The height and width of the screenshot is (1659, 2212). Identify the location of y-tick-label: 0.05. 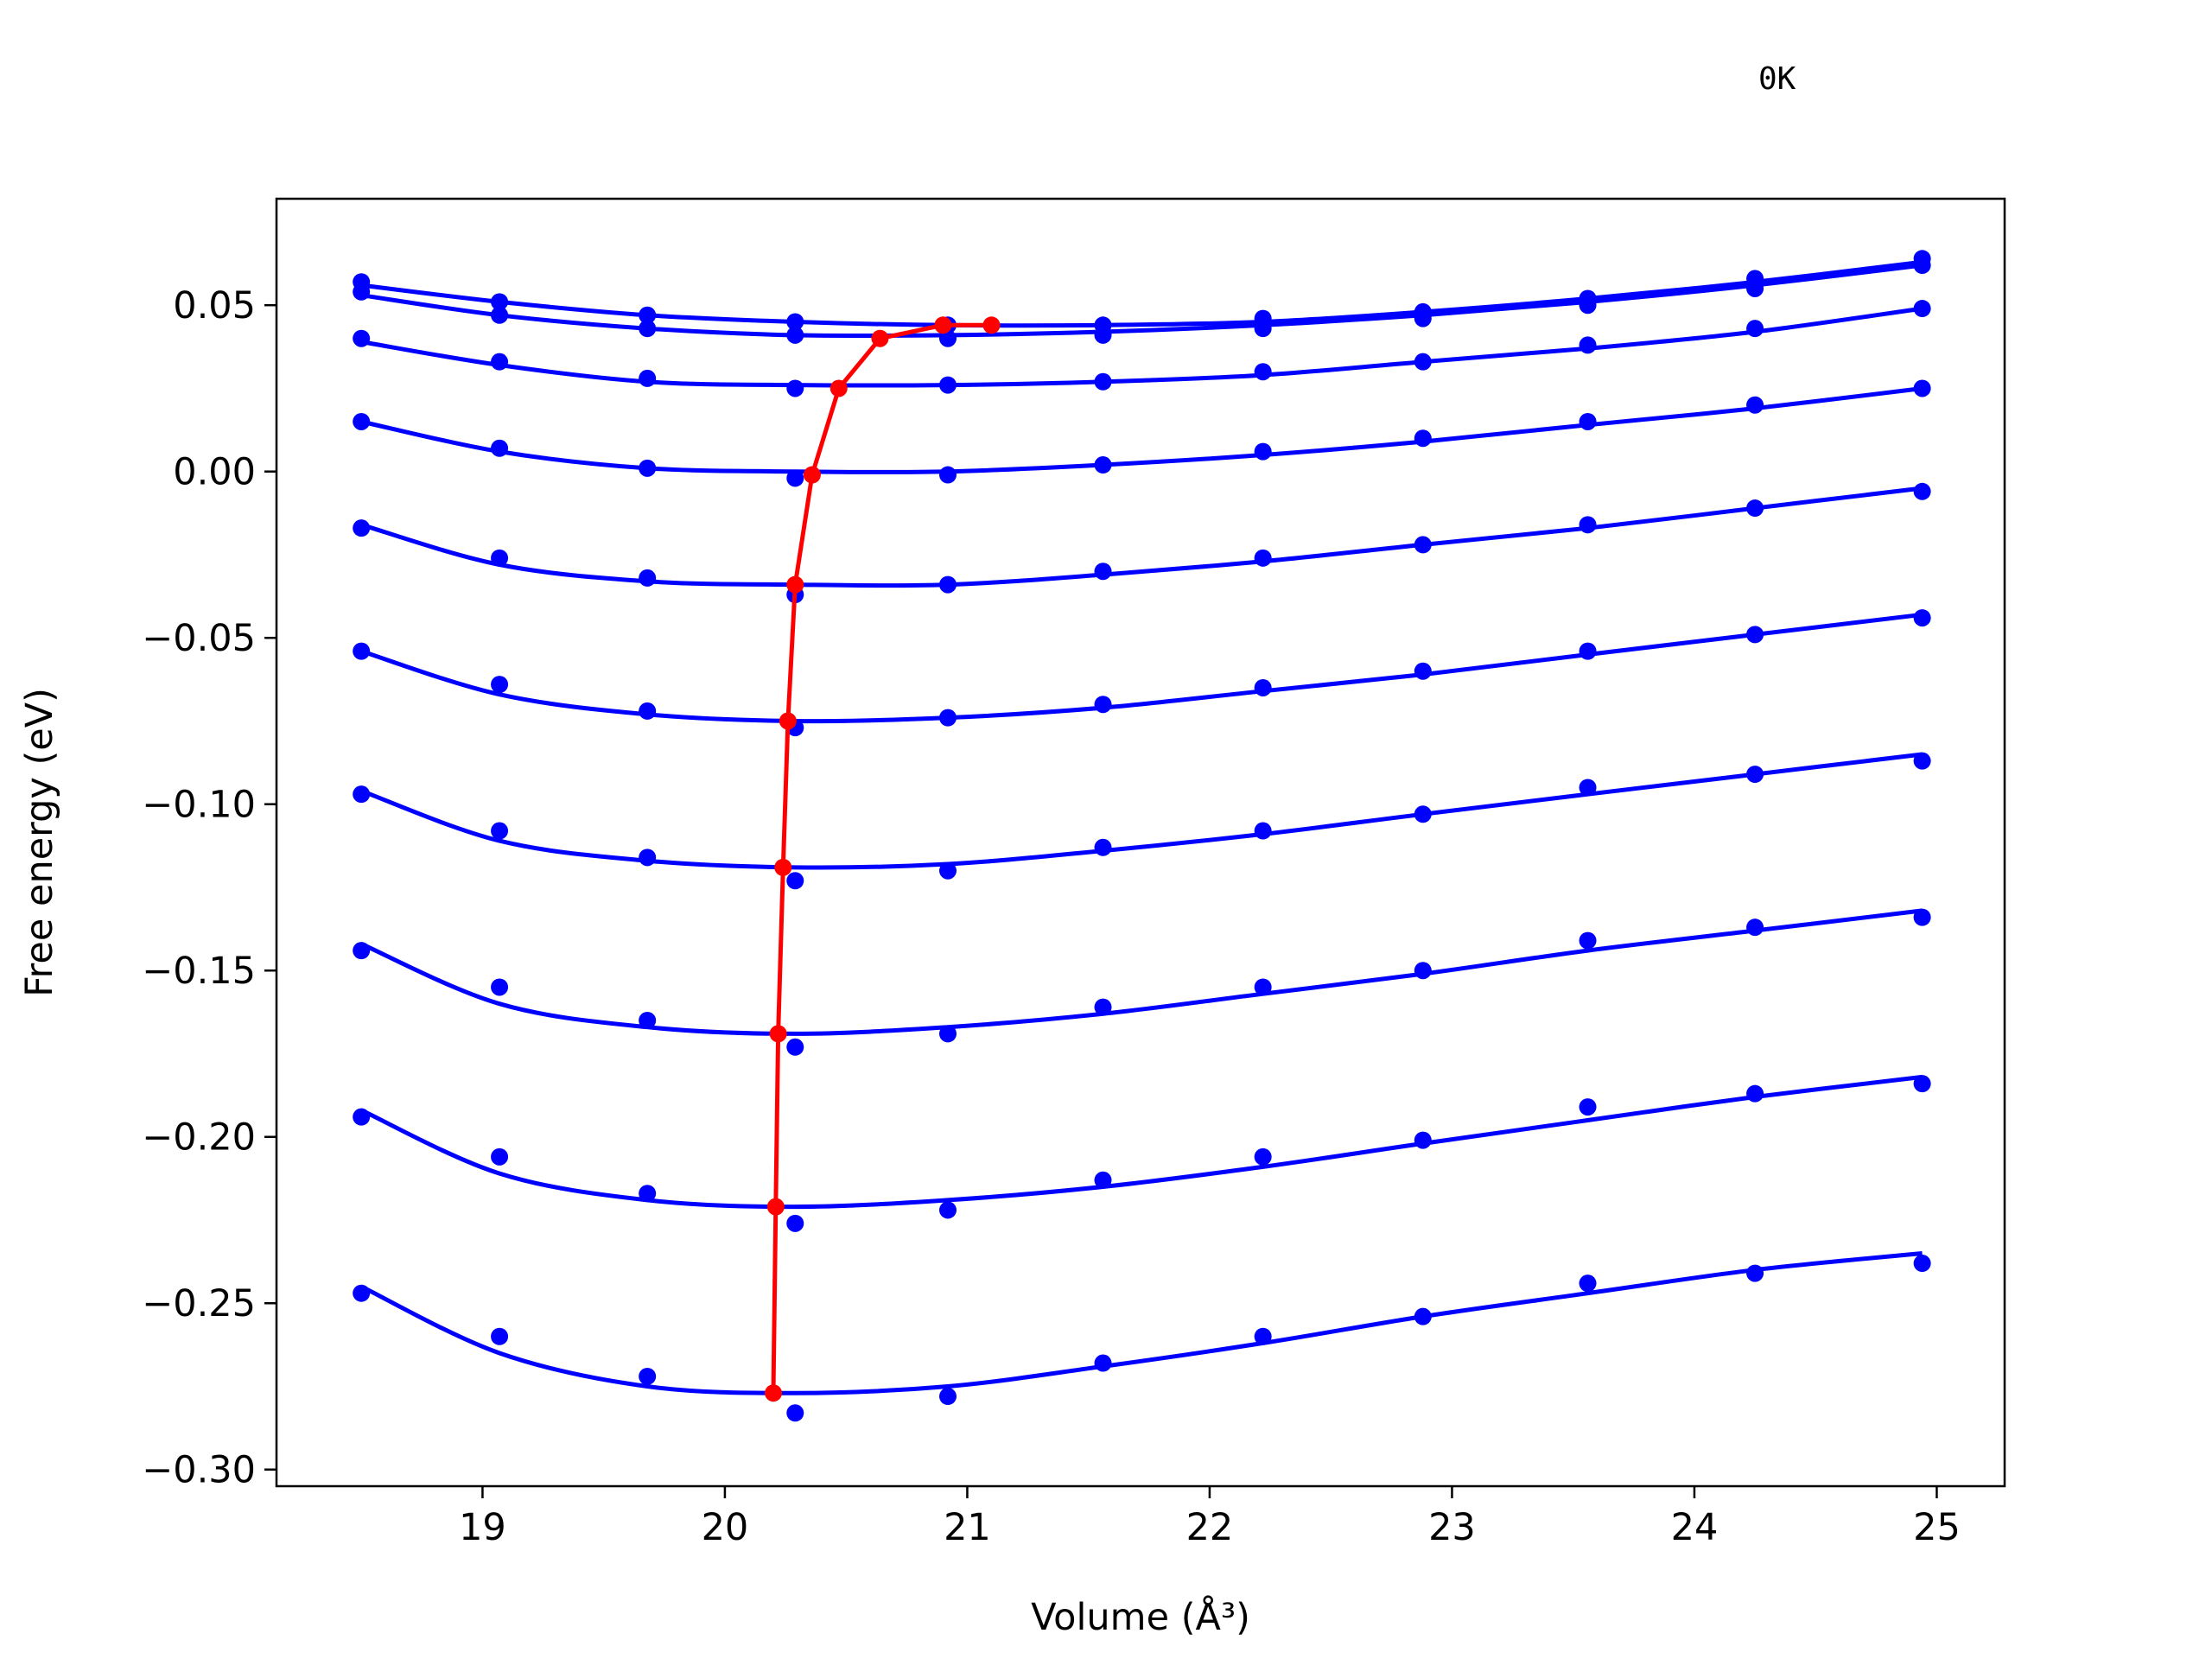
(214, 305).